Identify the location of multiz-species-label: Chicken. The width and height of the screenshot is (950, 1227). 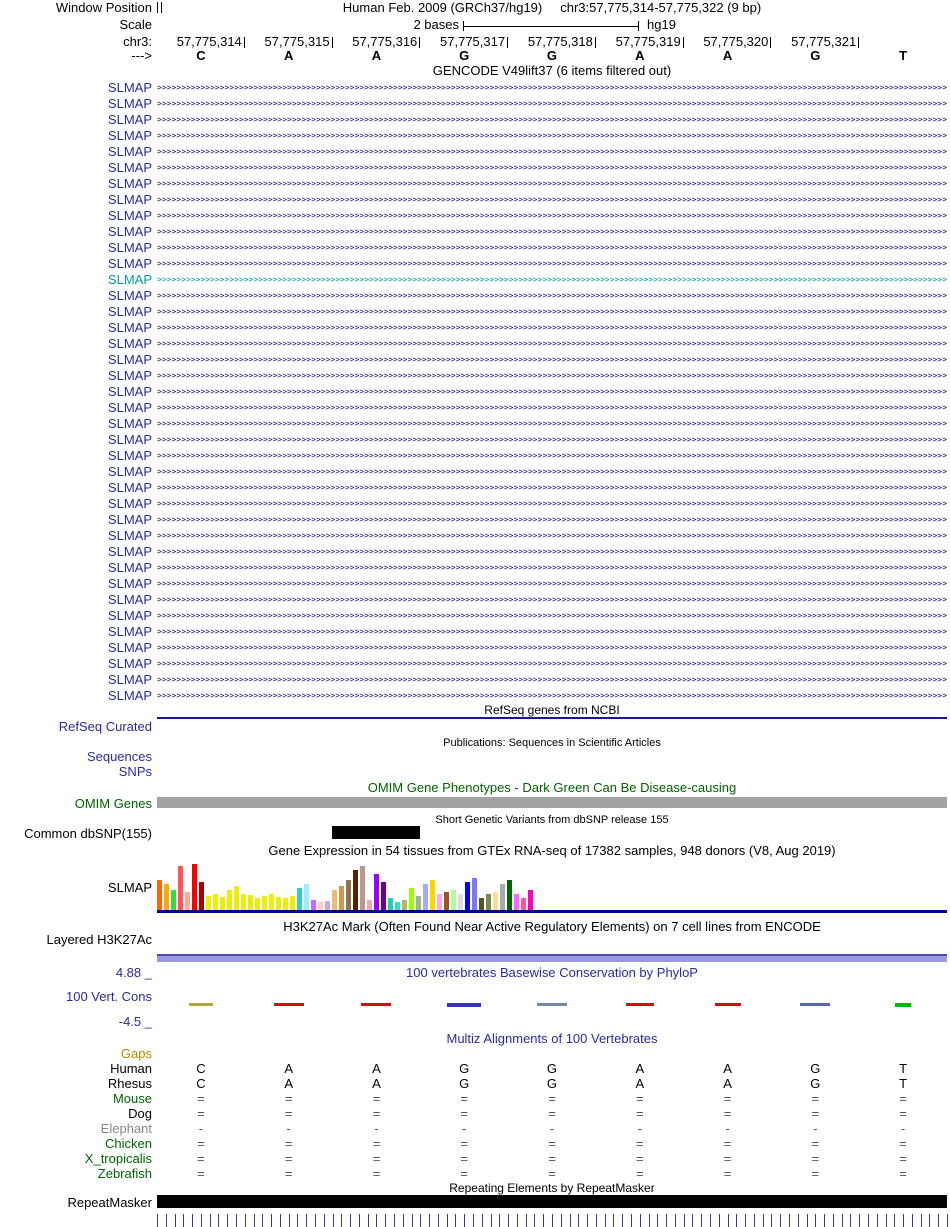
(128, 1143).